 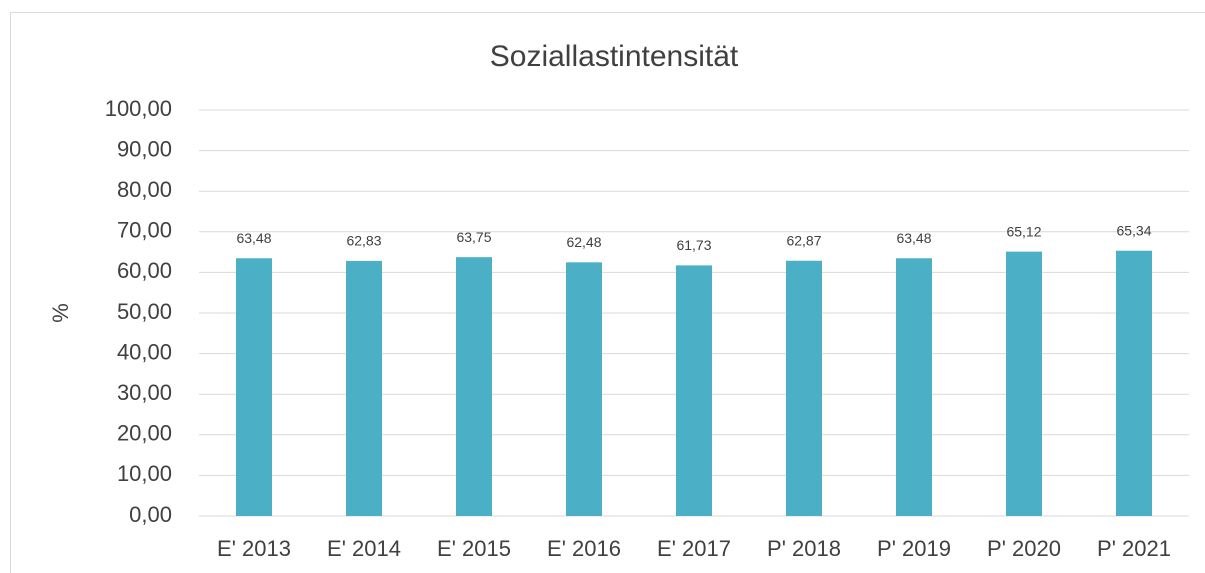 I want to click on x-tick-label: P' 2019, so click(x=914, y=548).